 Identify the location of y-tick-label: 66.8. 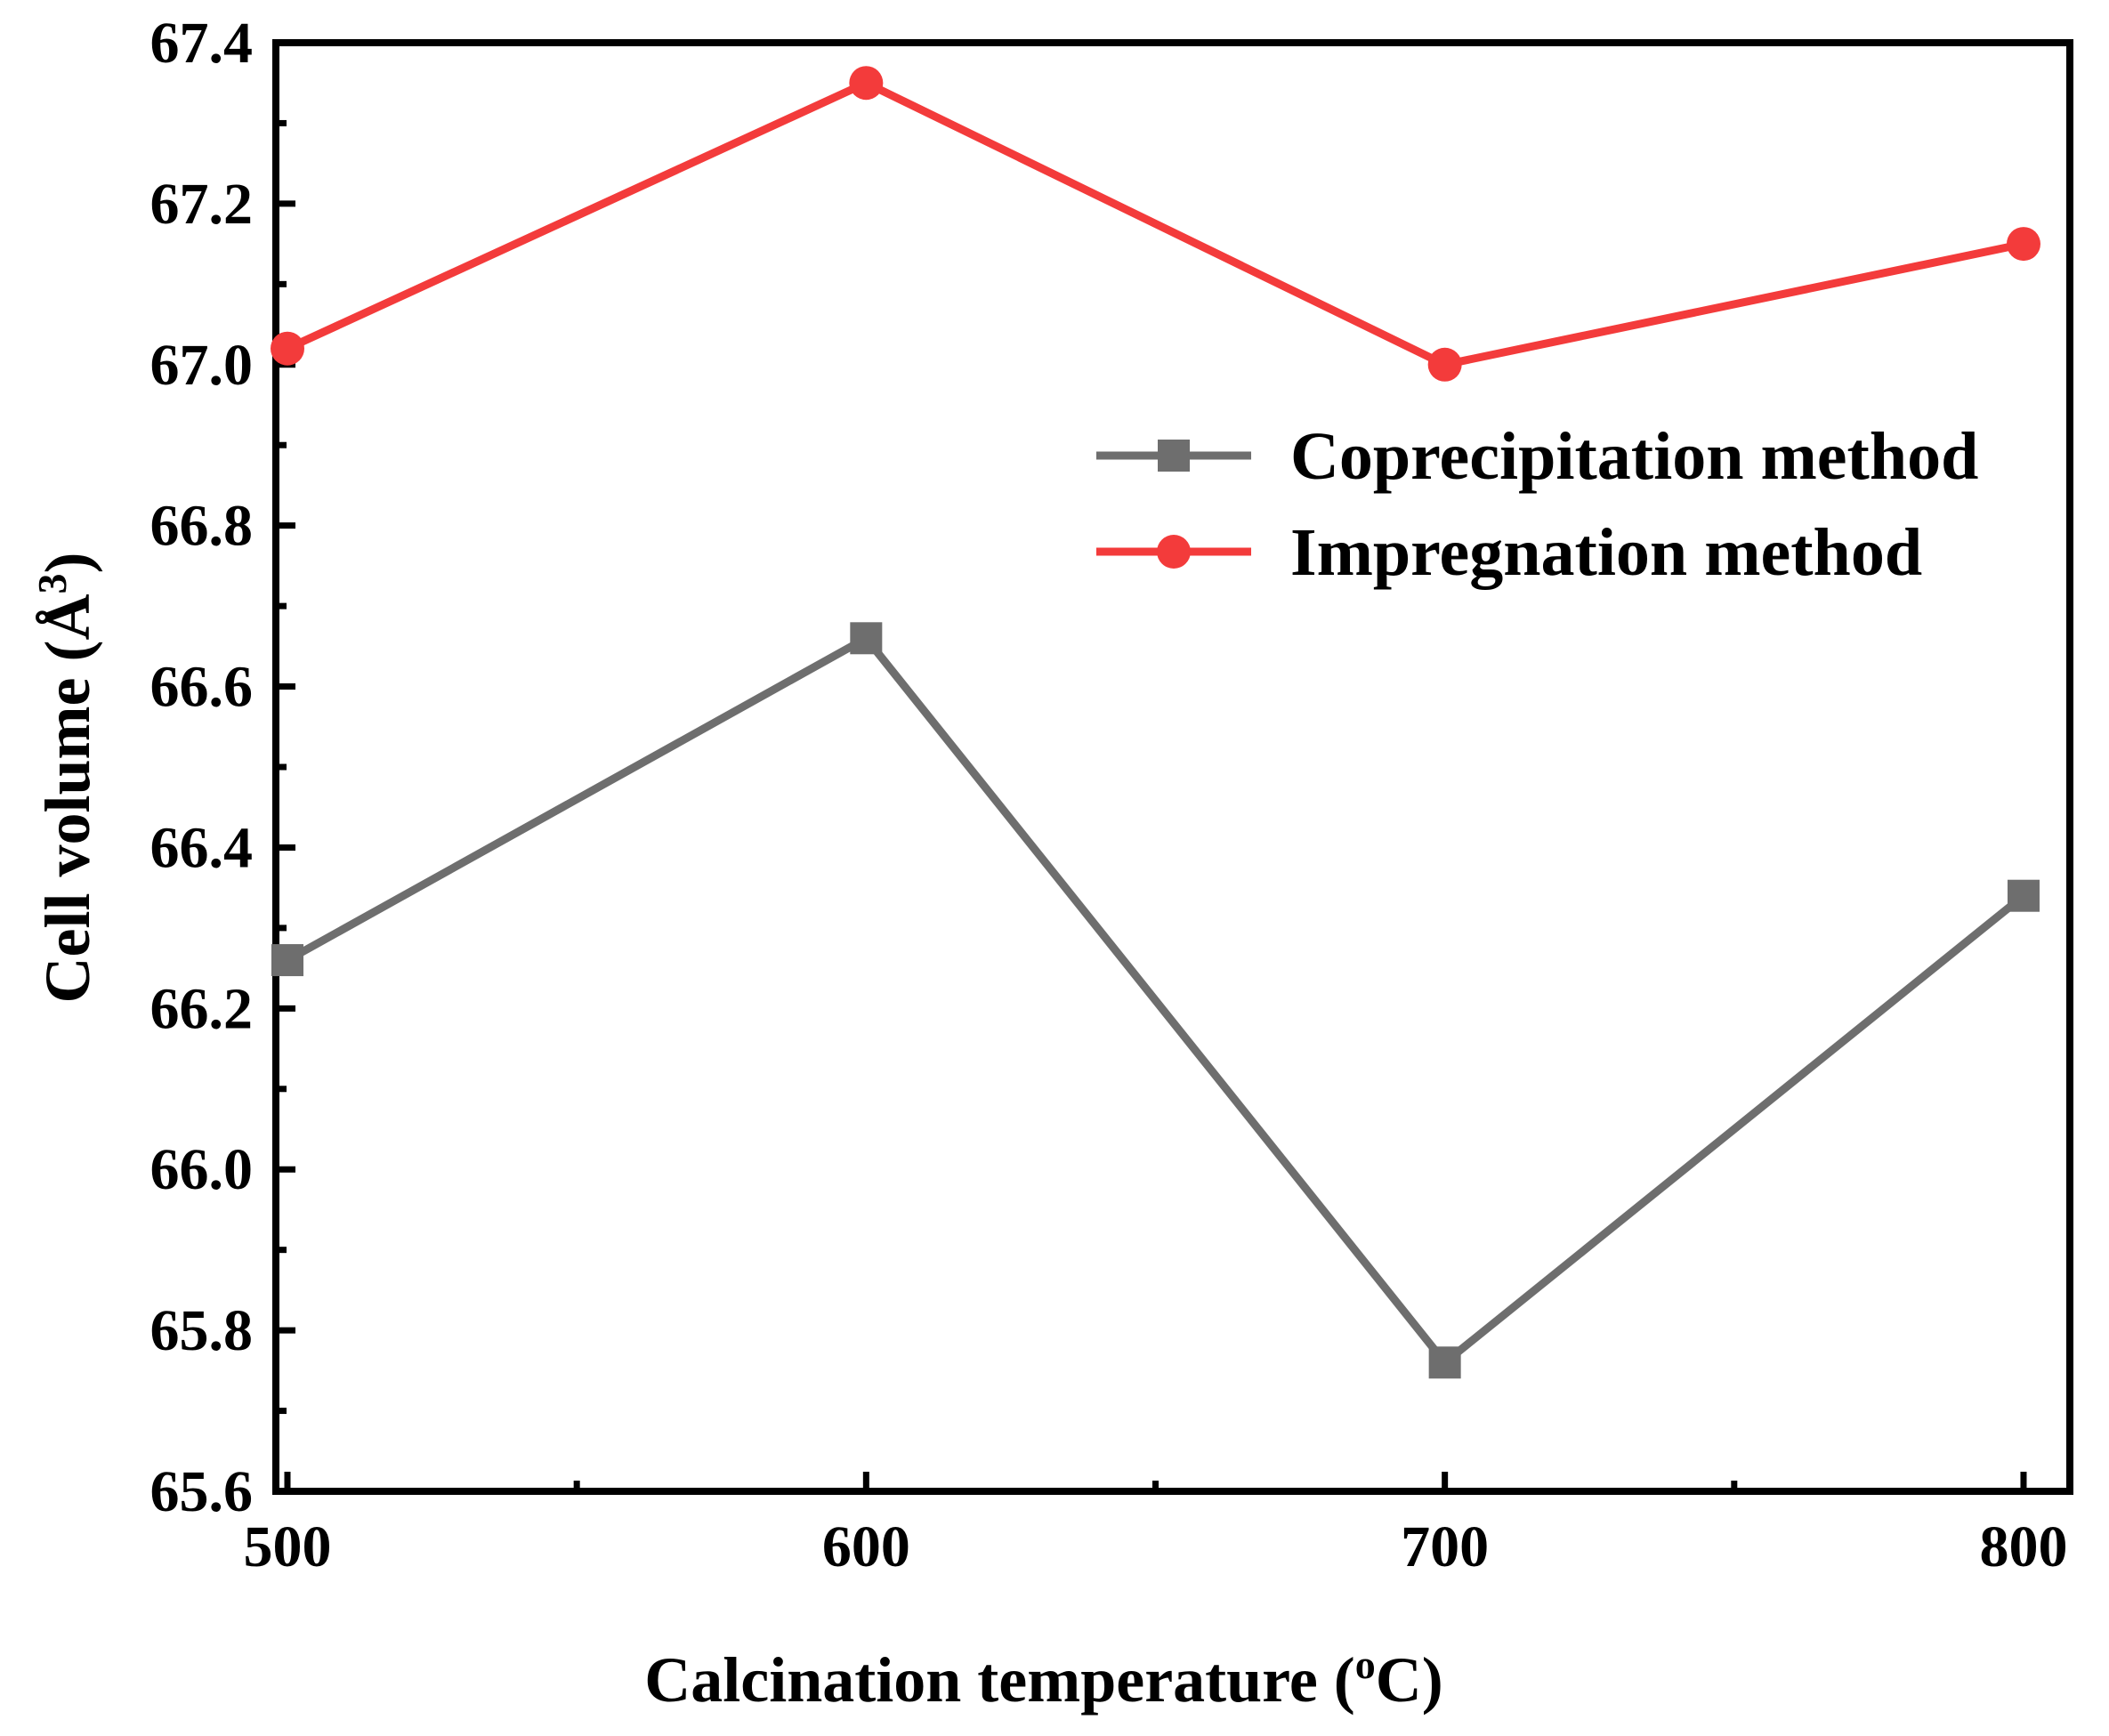
(202, 526).